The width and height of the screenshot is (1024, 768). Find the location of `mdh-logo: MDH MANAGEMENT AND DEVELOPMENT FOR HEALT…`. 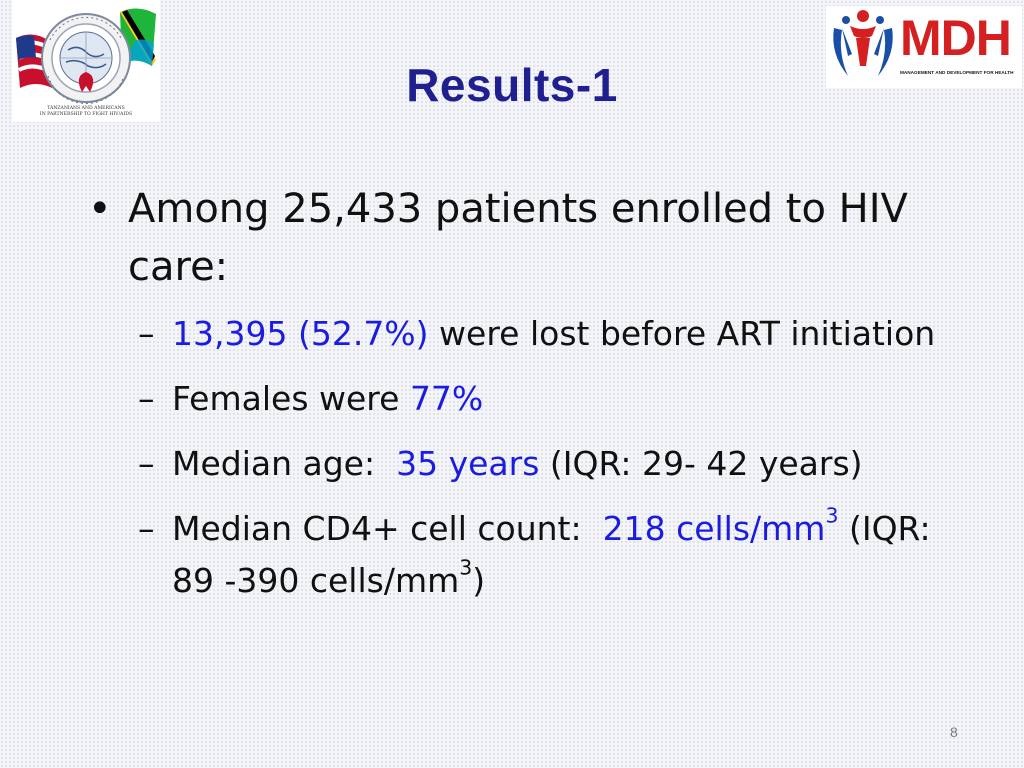

mdh-logo: MDH MANAGEMENT AND DEVELOPMENT FOR HEALT… is located at coordinates (924, 47).